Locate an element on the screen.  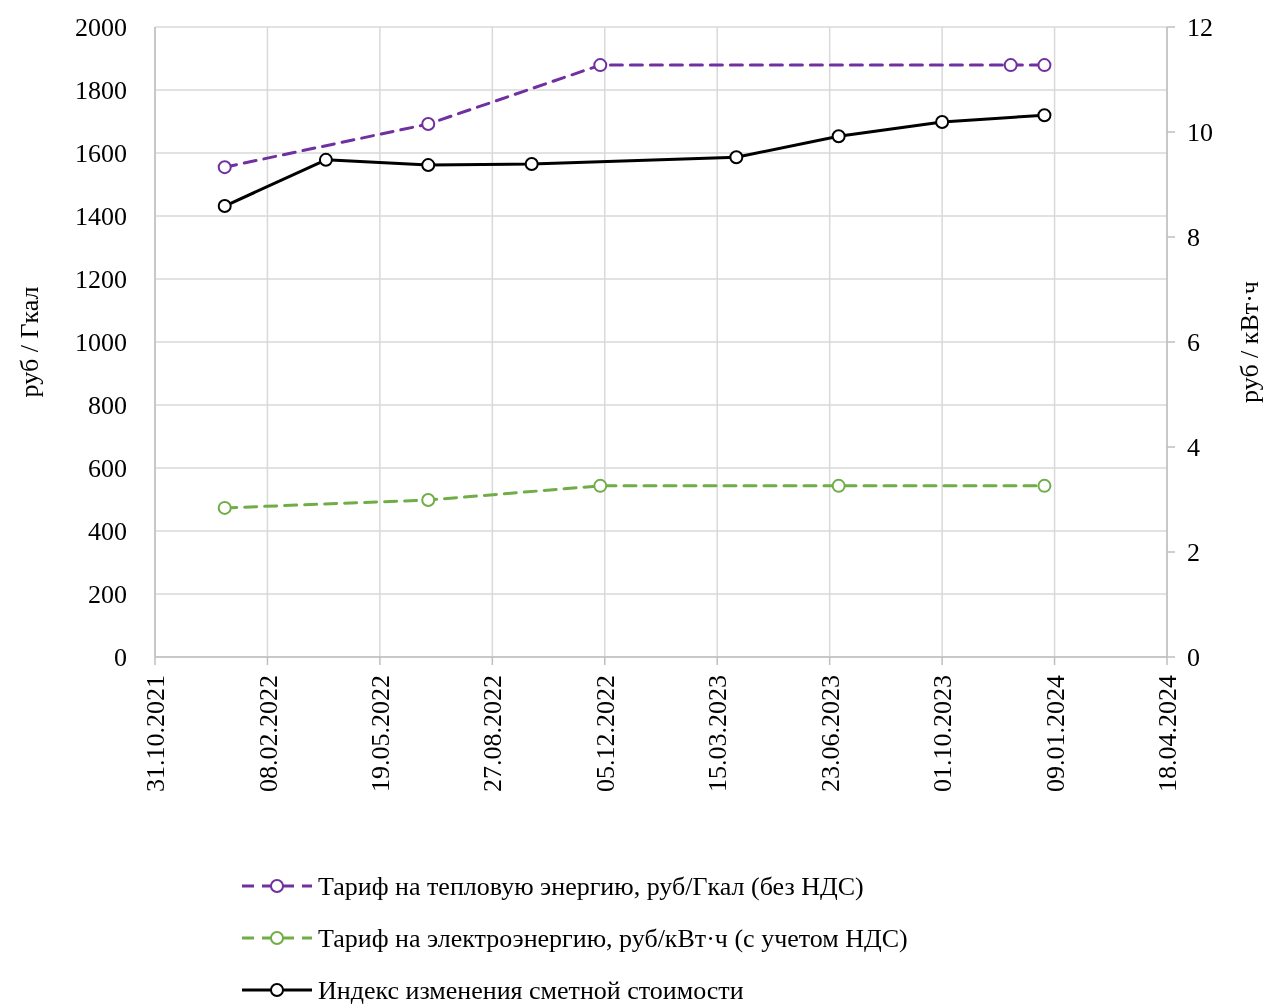
x-tick-label: 05.12.2022 is located at coordinates (605, 733).